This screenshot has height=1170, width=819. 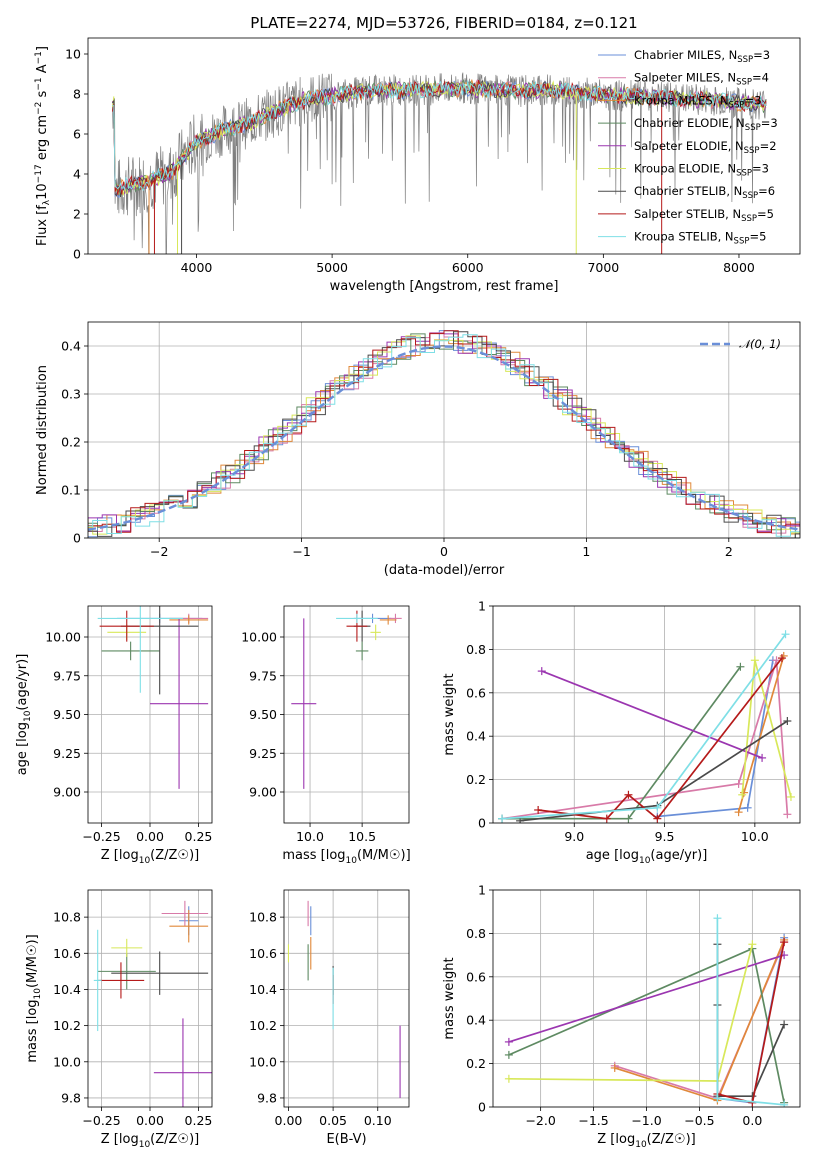 What do you see at coordinates (540, 1120) in the screenshot?
I see `x-tick-label: −2.0` at bounding box center [540, 1120].